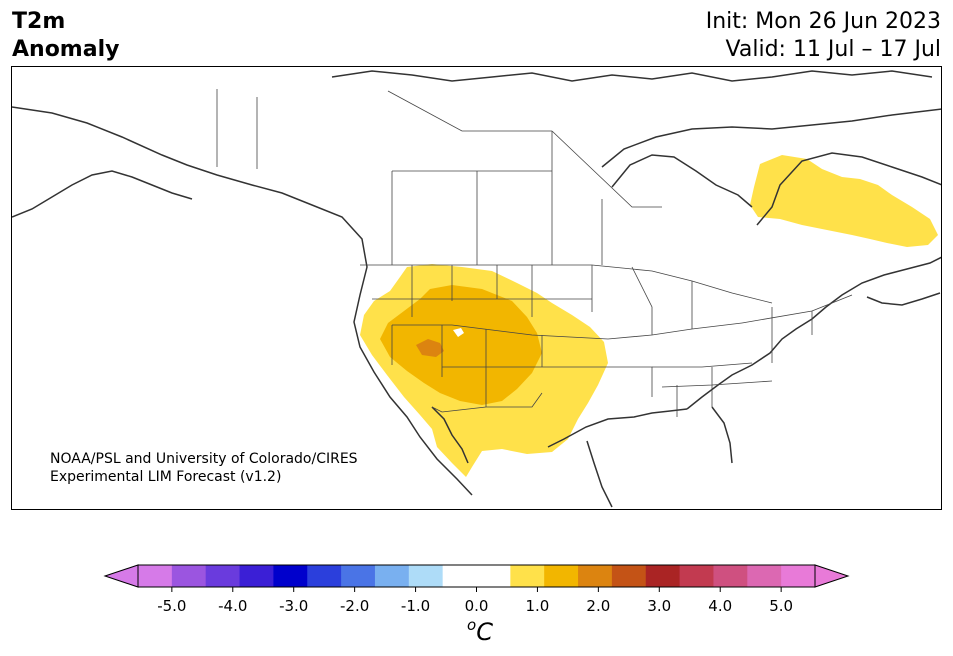  Describe the element at coordinates (781, 606) in the screenshot. I see `colorbar-tick-label: 5.0` at that location.